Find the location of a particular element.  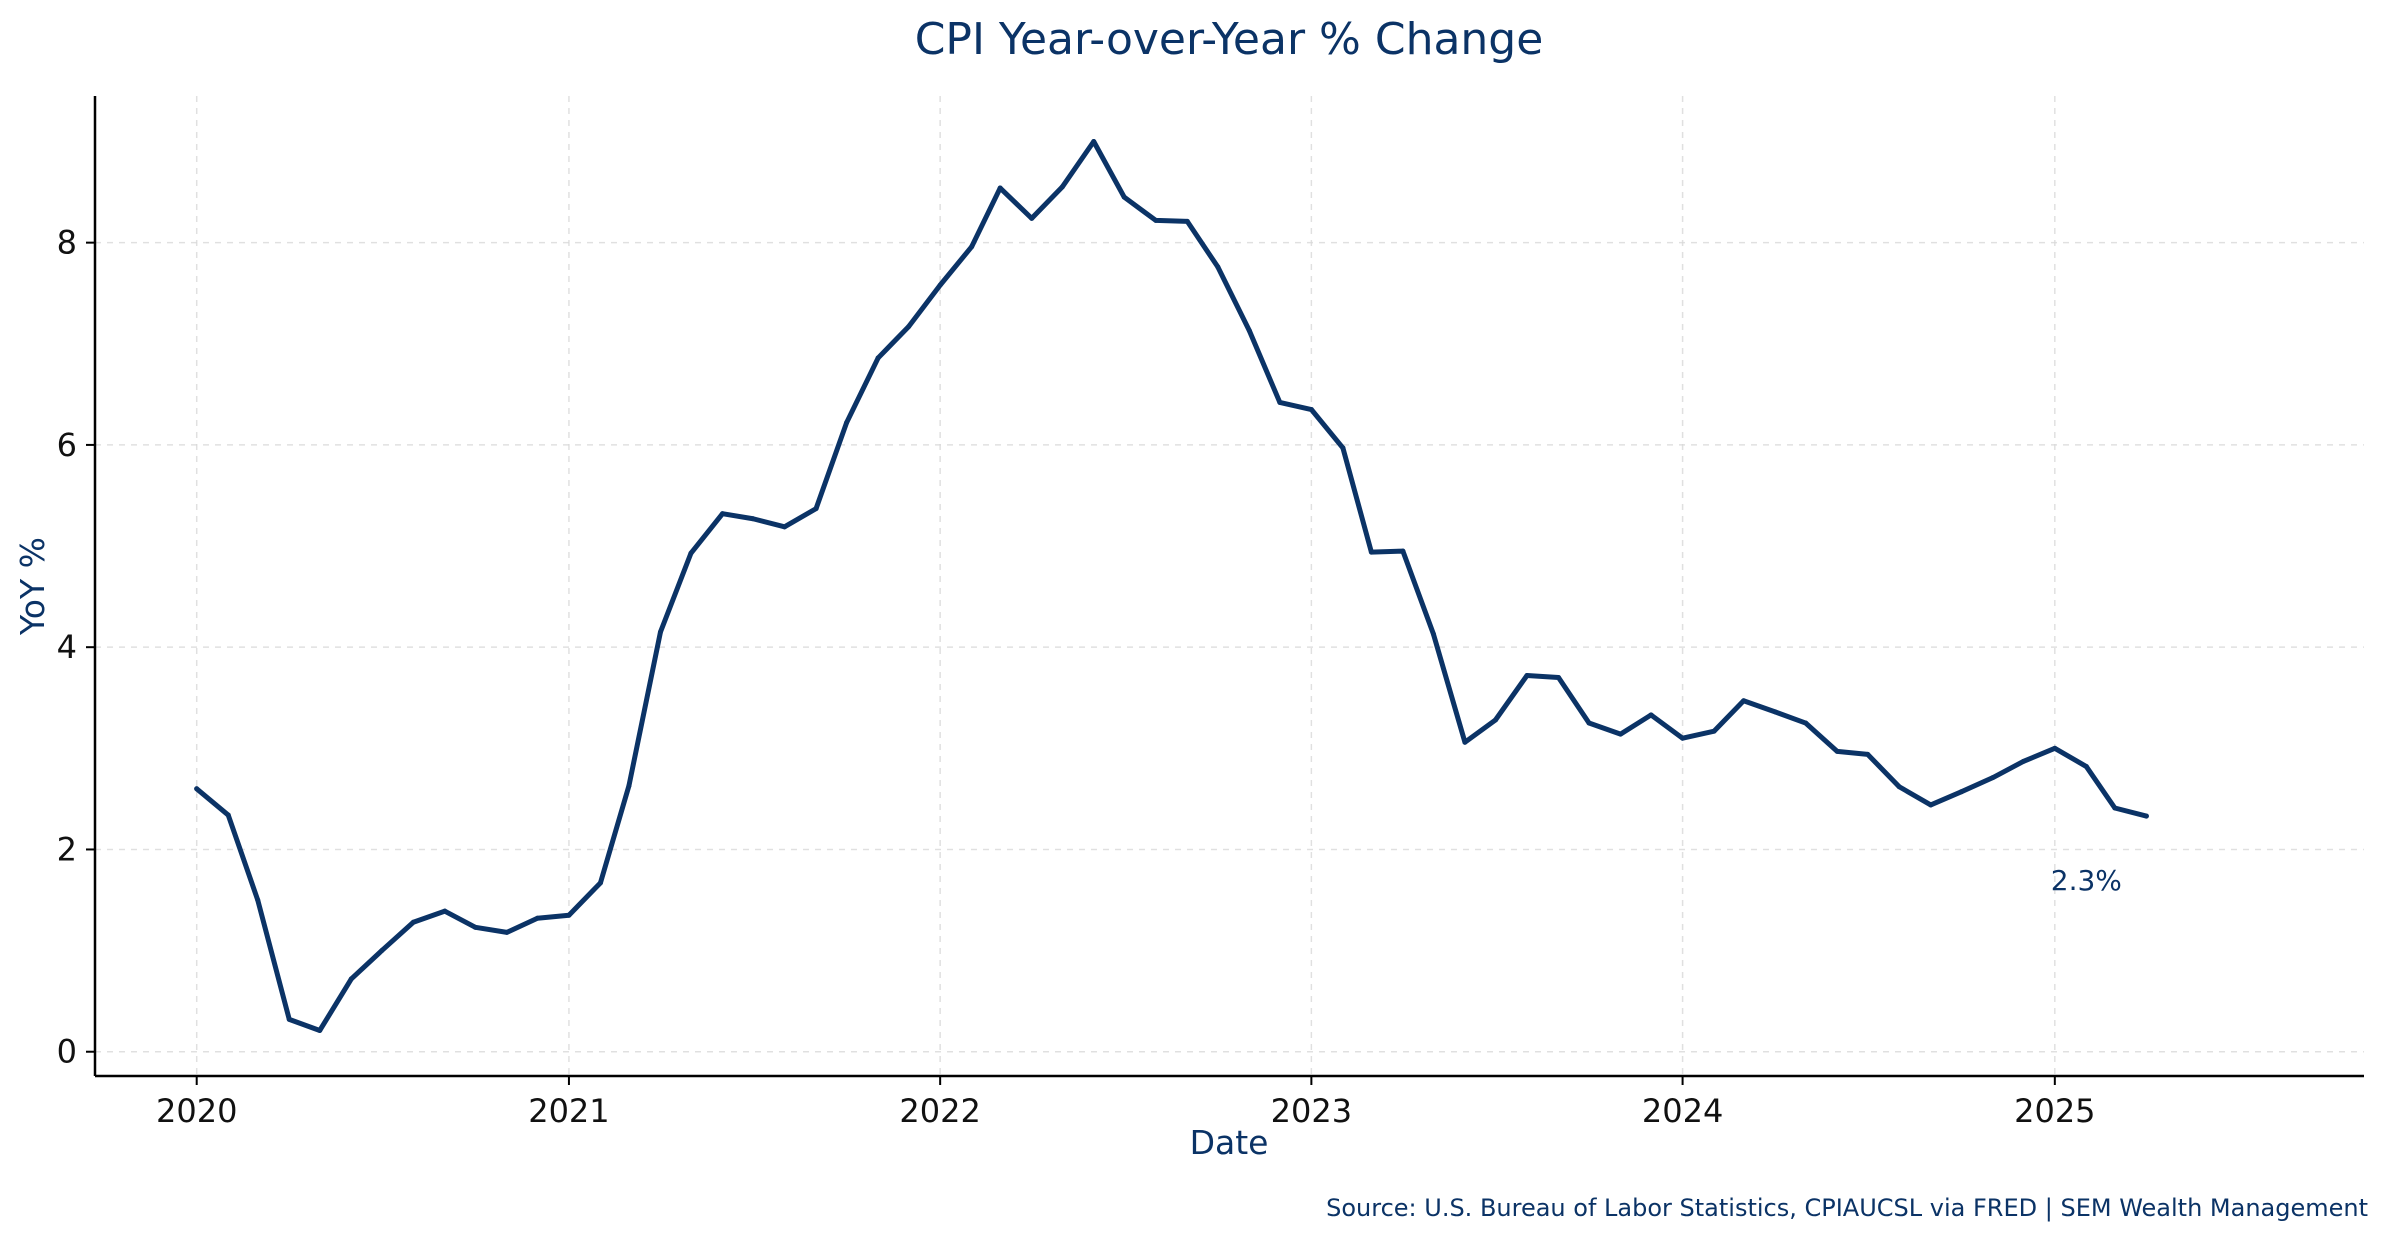

x-tick-label: 2024 is located at coordinates (1682, 1111).